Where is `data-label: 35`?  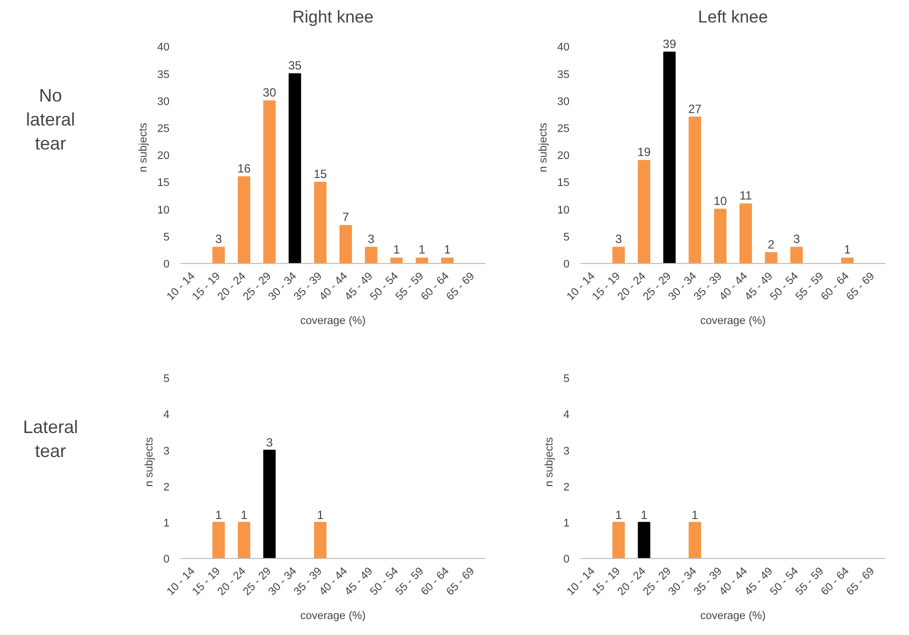
data-label: 35 is located at coordinates (295, 65).